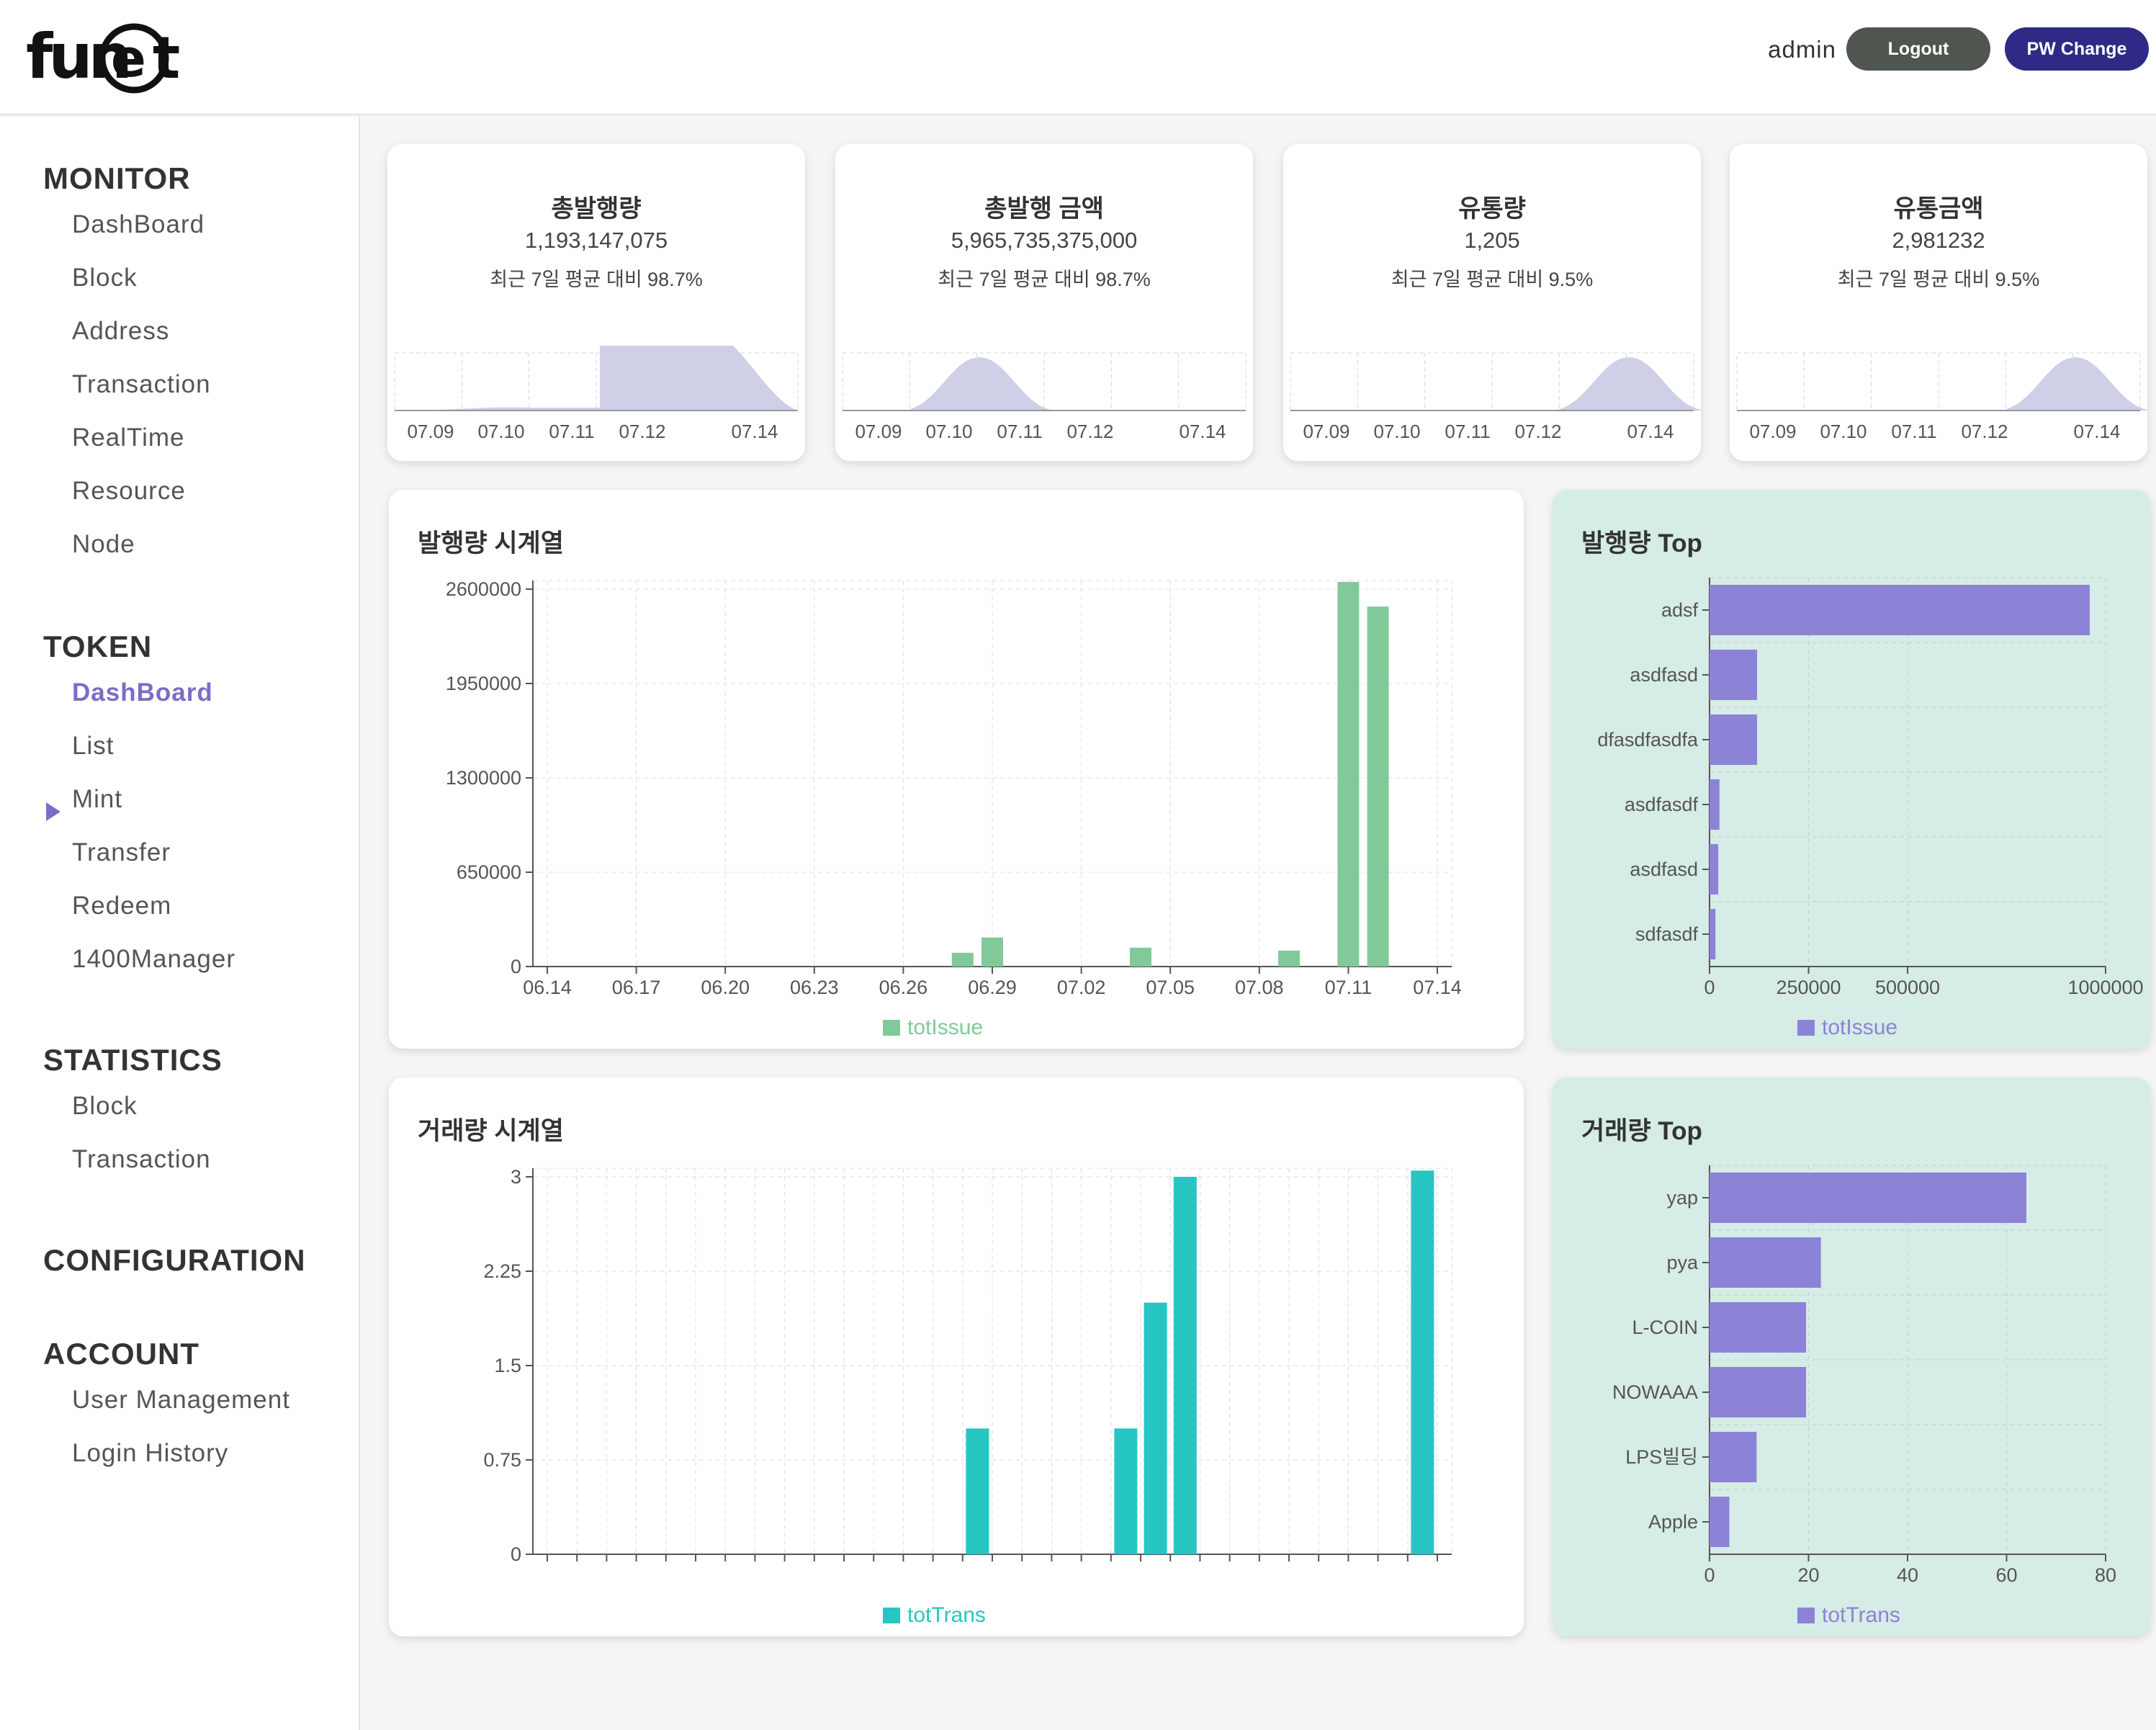 The width and height of the screenshot is (2156, 1730). Describe the element at coordinates (153, 959) in the screenshot. I see `sidebar-item-1400manager: 1400Manager` at that location.